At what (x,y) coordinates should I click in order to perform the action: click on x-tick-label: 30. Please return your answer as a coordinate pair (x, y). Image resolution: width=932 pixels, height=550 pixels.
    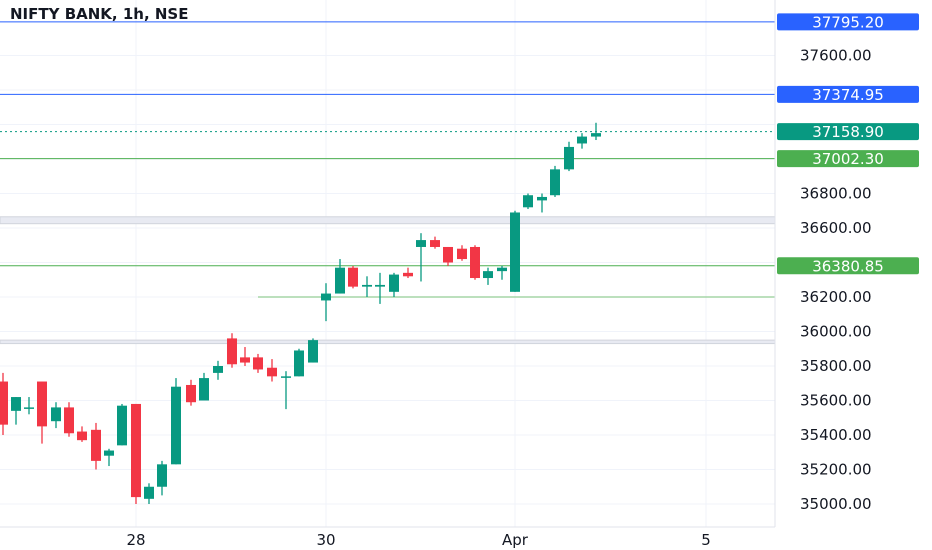
    Looking at the image, I should click on (325, 540).